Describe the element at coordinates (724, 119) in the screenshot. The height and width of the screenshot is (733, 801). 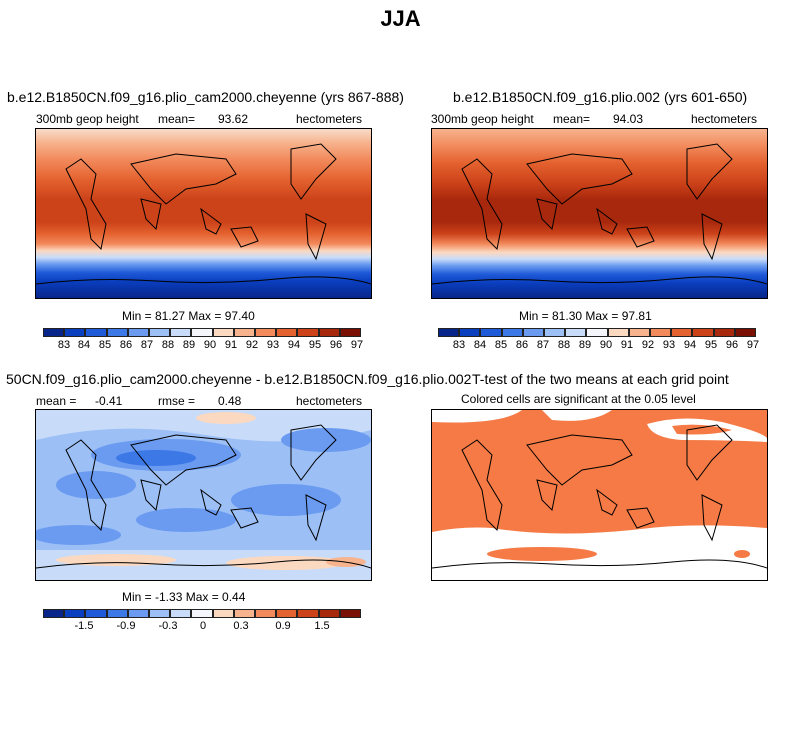
I see `panel2-units: hectometers` at that location.